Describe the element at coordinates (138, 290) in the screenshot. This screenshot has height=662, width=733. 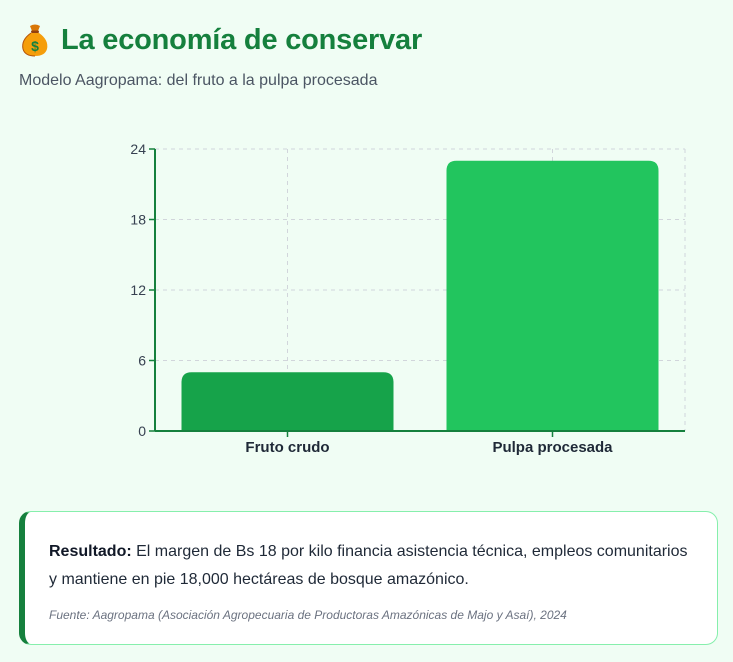
I see `y-tick-label: 12` at that location.